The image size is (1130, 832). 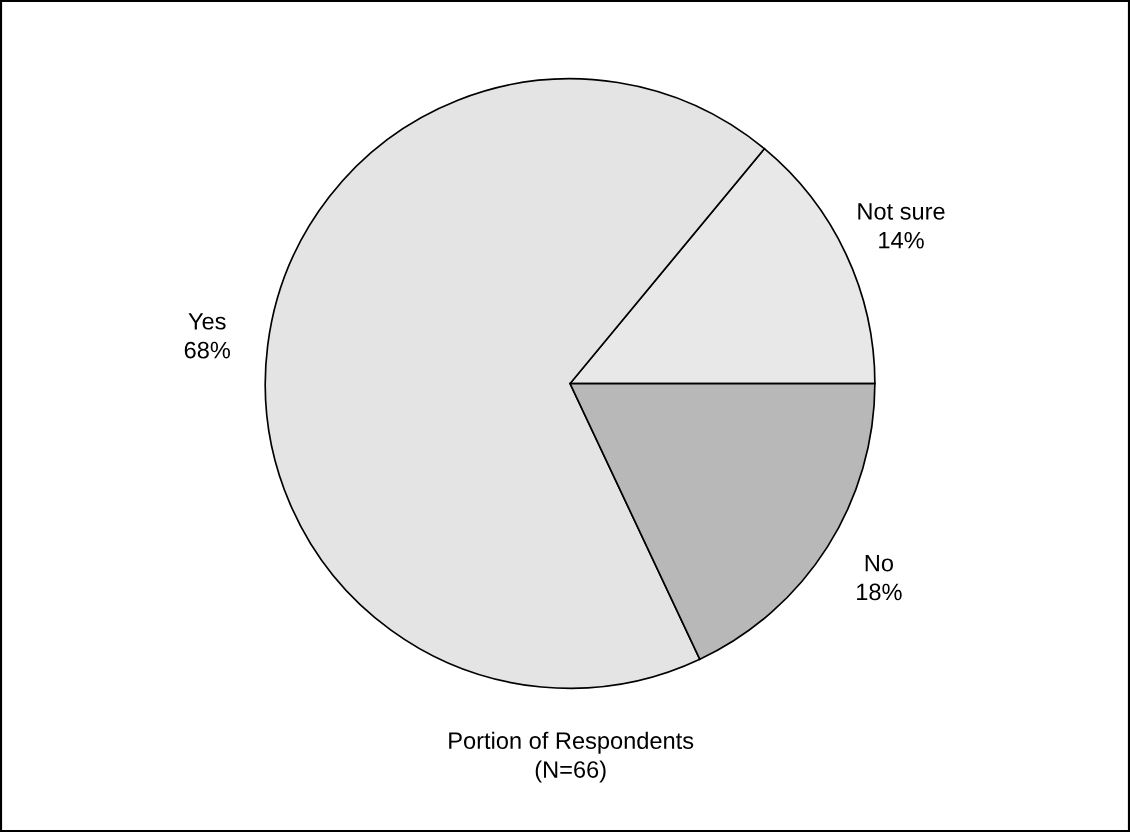 What do you see at coordinates (571, 742) in the screenshot?
I see `text: Portion of Respondents` at bounding box center [571, 742].